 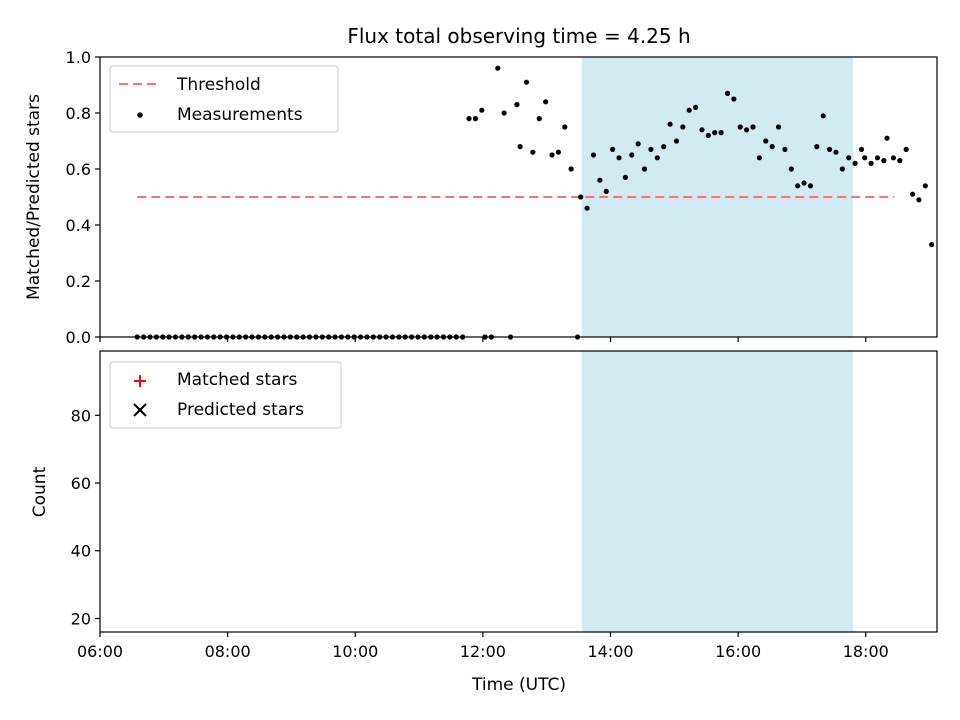 I want to click on bottom-x-tick-label: 08:00, so click(x=228, y=651).